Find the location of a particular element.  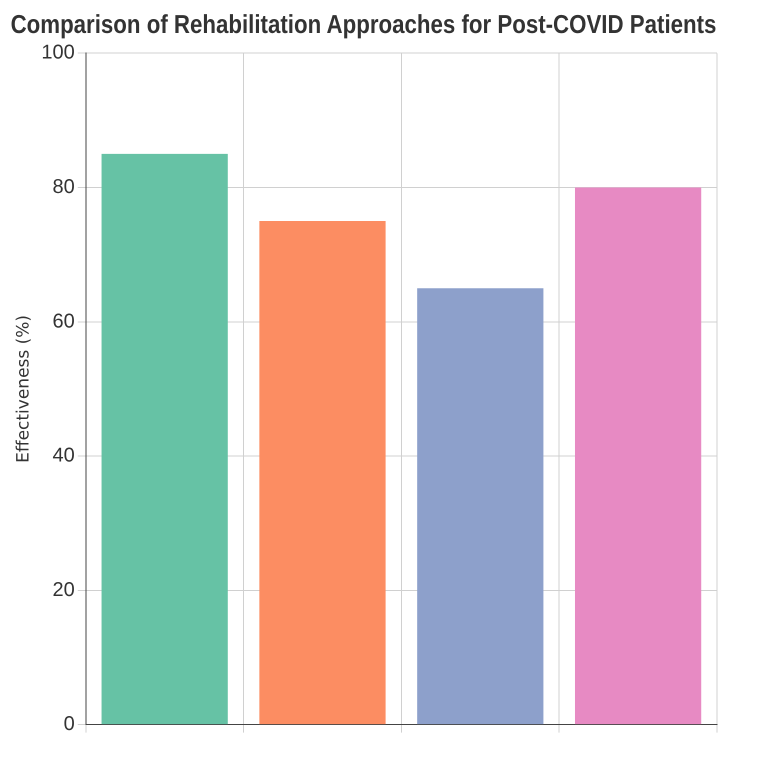

chart-title: Comparison of Rehabilitation Approaches for Post-COVID Patients is located at coordinates (363, 25).